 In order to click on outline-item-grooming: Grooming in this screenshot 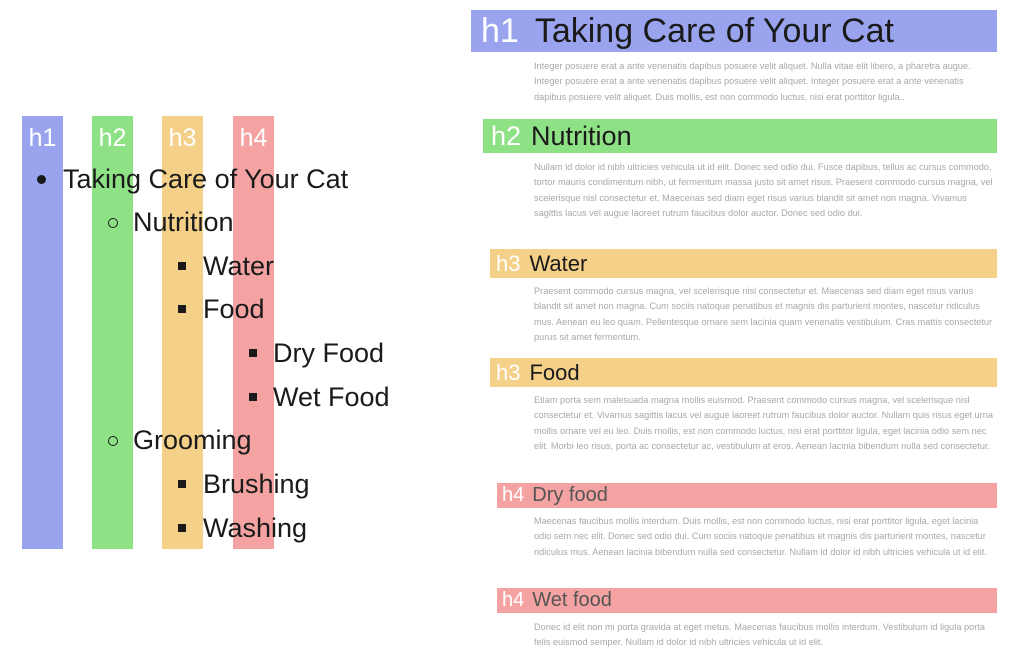, I will do `click(192, 440)`.